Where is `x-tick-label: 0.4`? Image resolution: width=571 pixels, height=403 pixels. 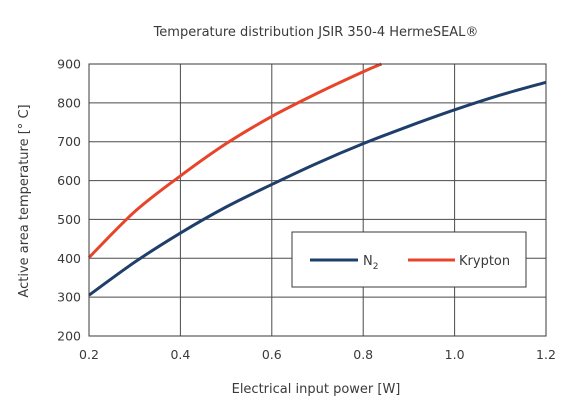
x-tick-label: 0.4 is located at coordinates (180, 354).